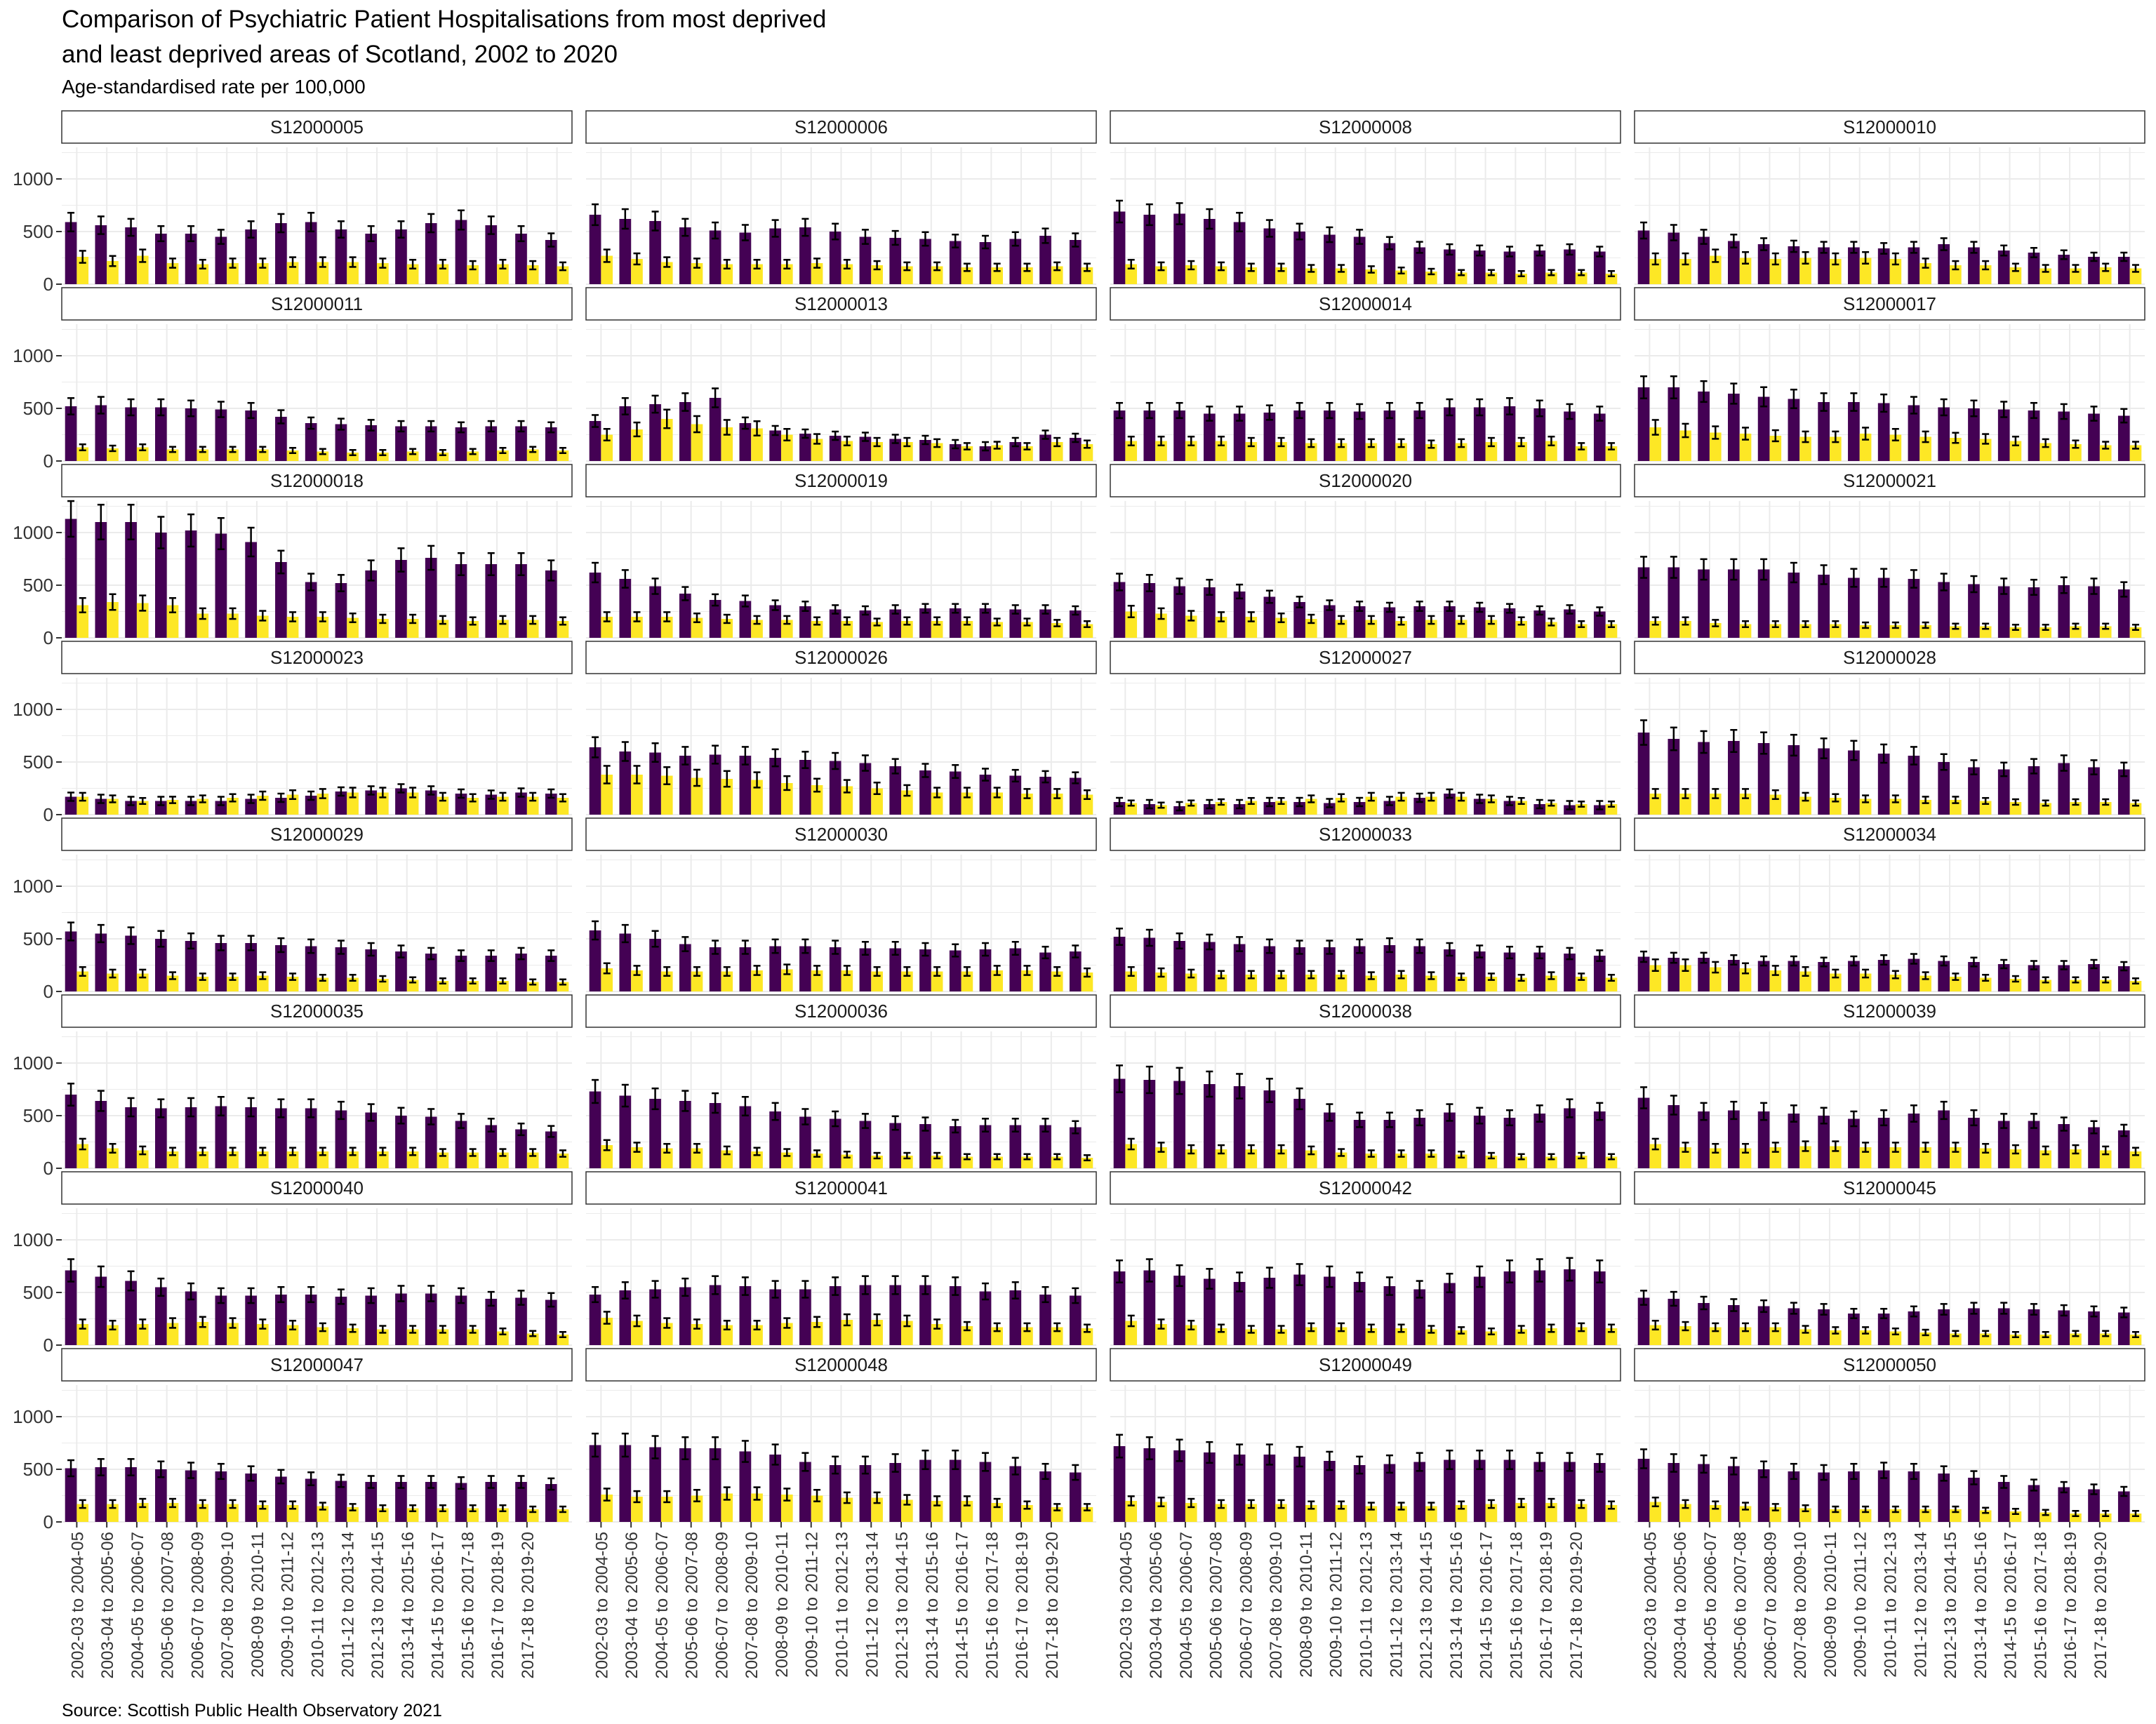  I want to click on facet-panel-S12000035: S12000035 0 500 1000, so click(293, 1086).